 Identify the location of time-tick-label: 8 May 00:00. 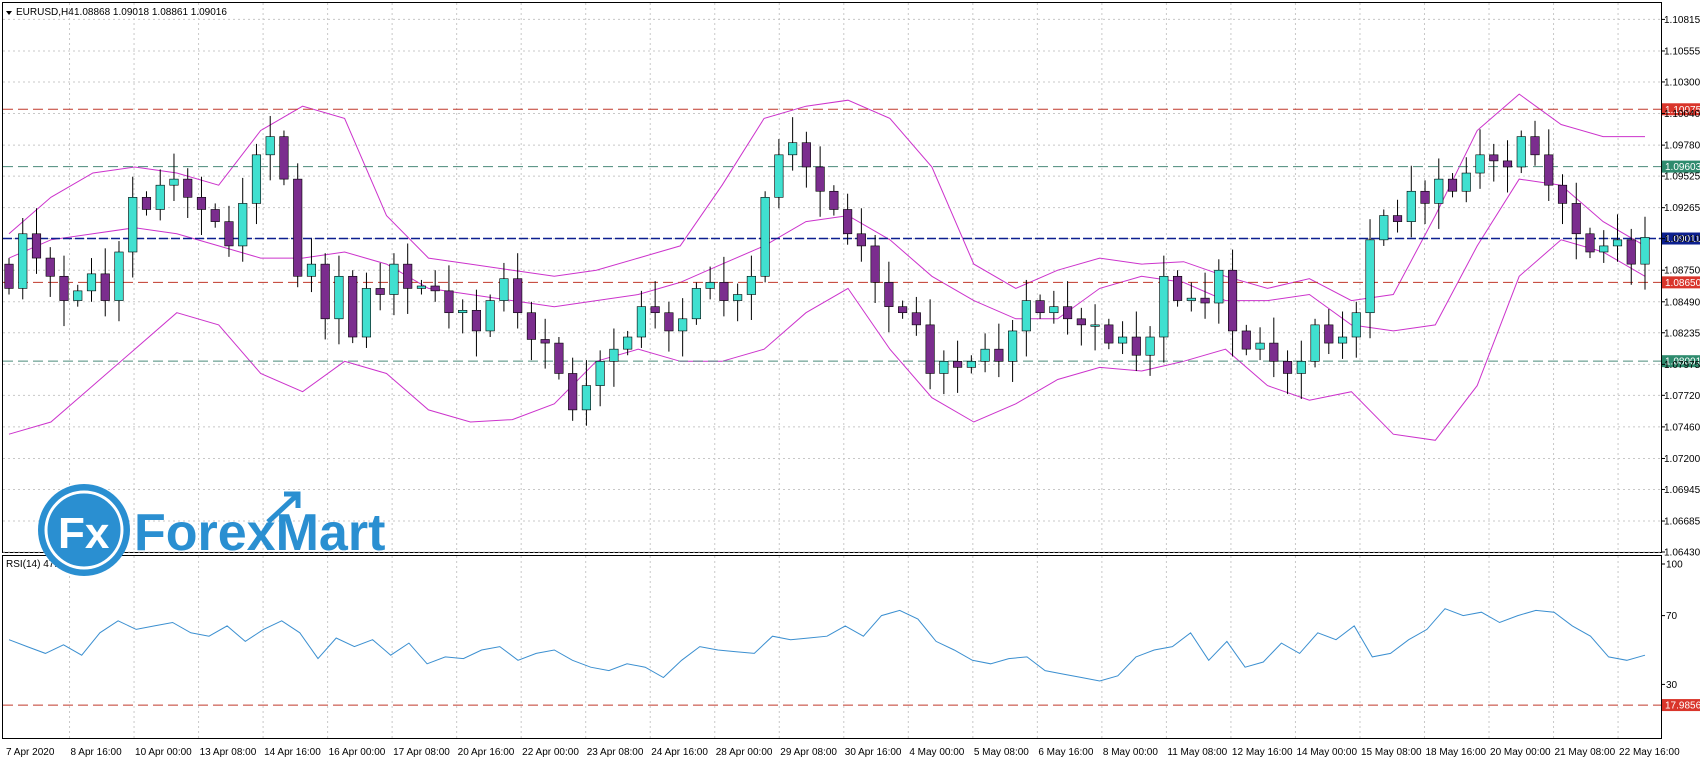
(1130, 752).